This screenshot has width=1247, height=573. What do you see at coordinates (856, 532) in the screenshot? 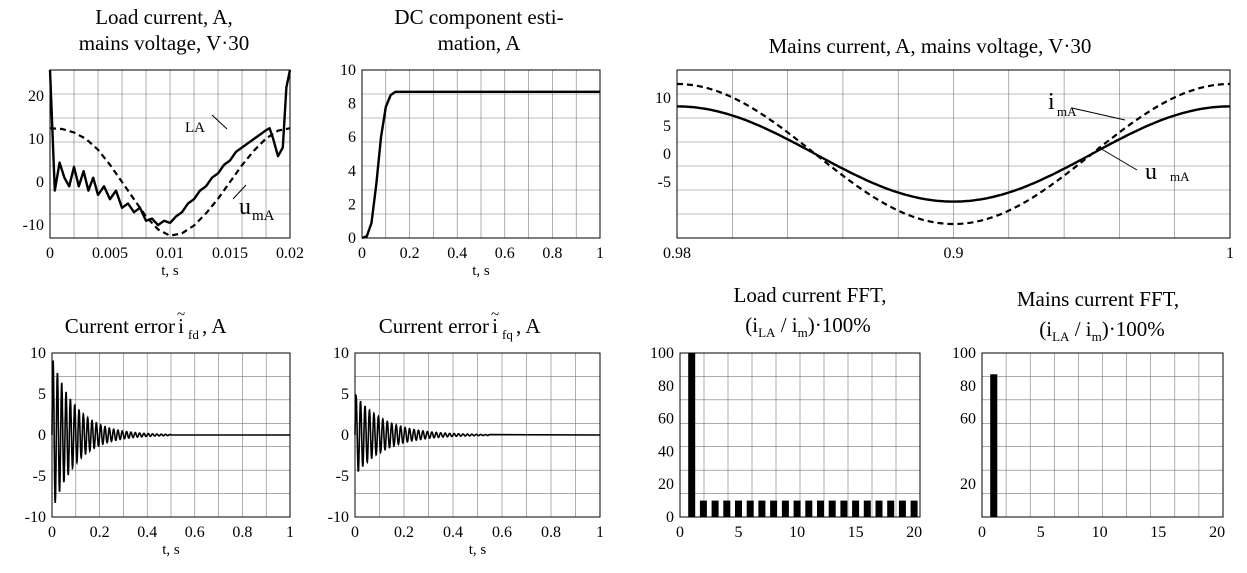
I see `x-tick-label: 15` at bounding box center [856, 532].